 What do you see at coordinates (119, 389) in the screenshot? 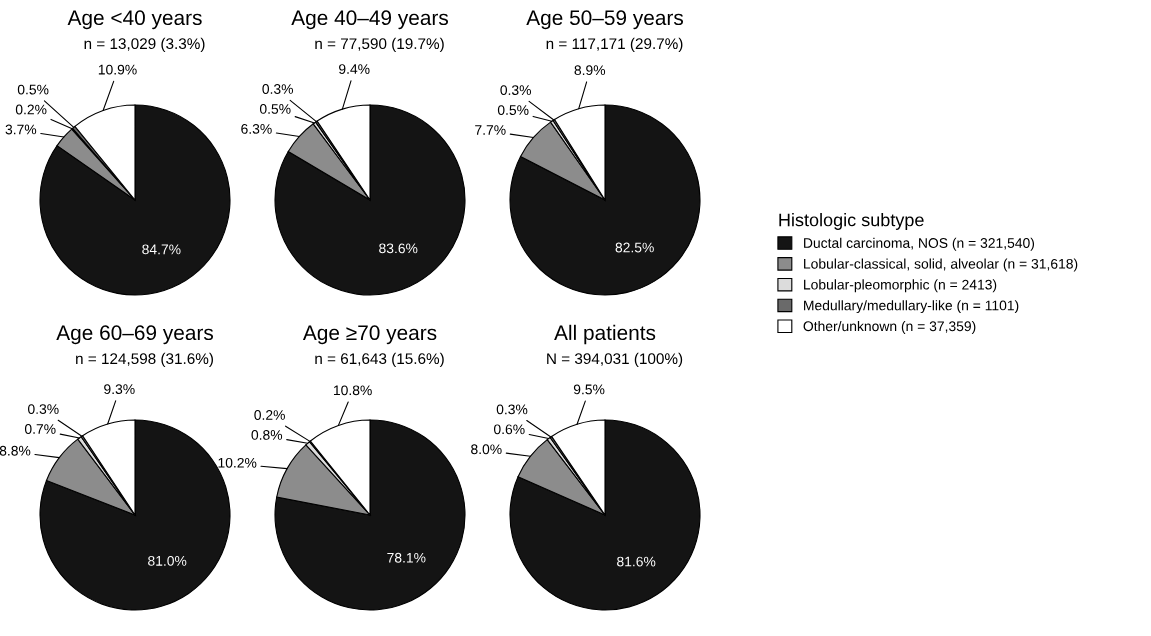
I see `data-label: 9.3%` at bounding box center [119, 389].